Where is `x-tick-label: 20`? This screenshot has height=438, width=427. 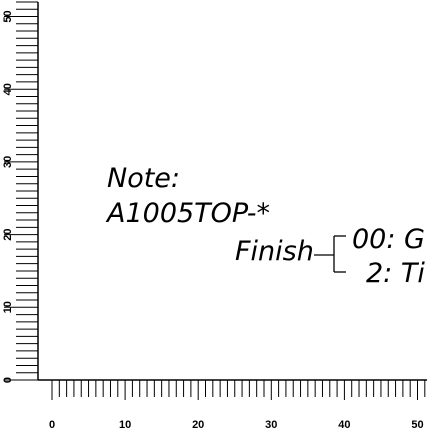
x-tick-label: 20 is located at coordinates (198, 425).